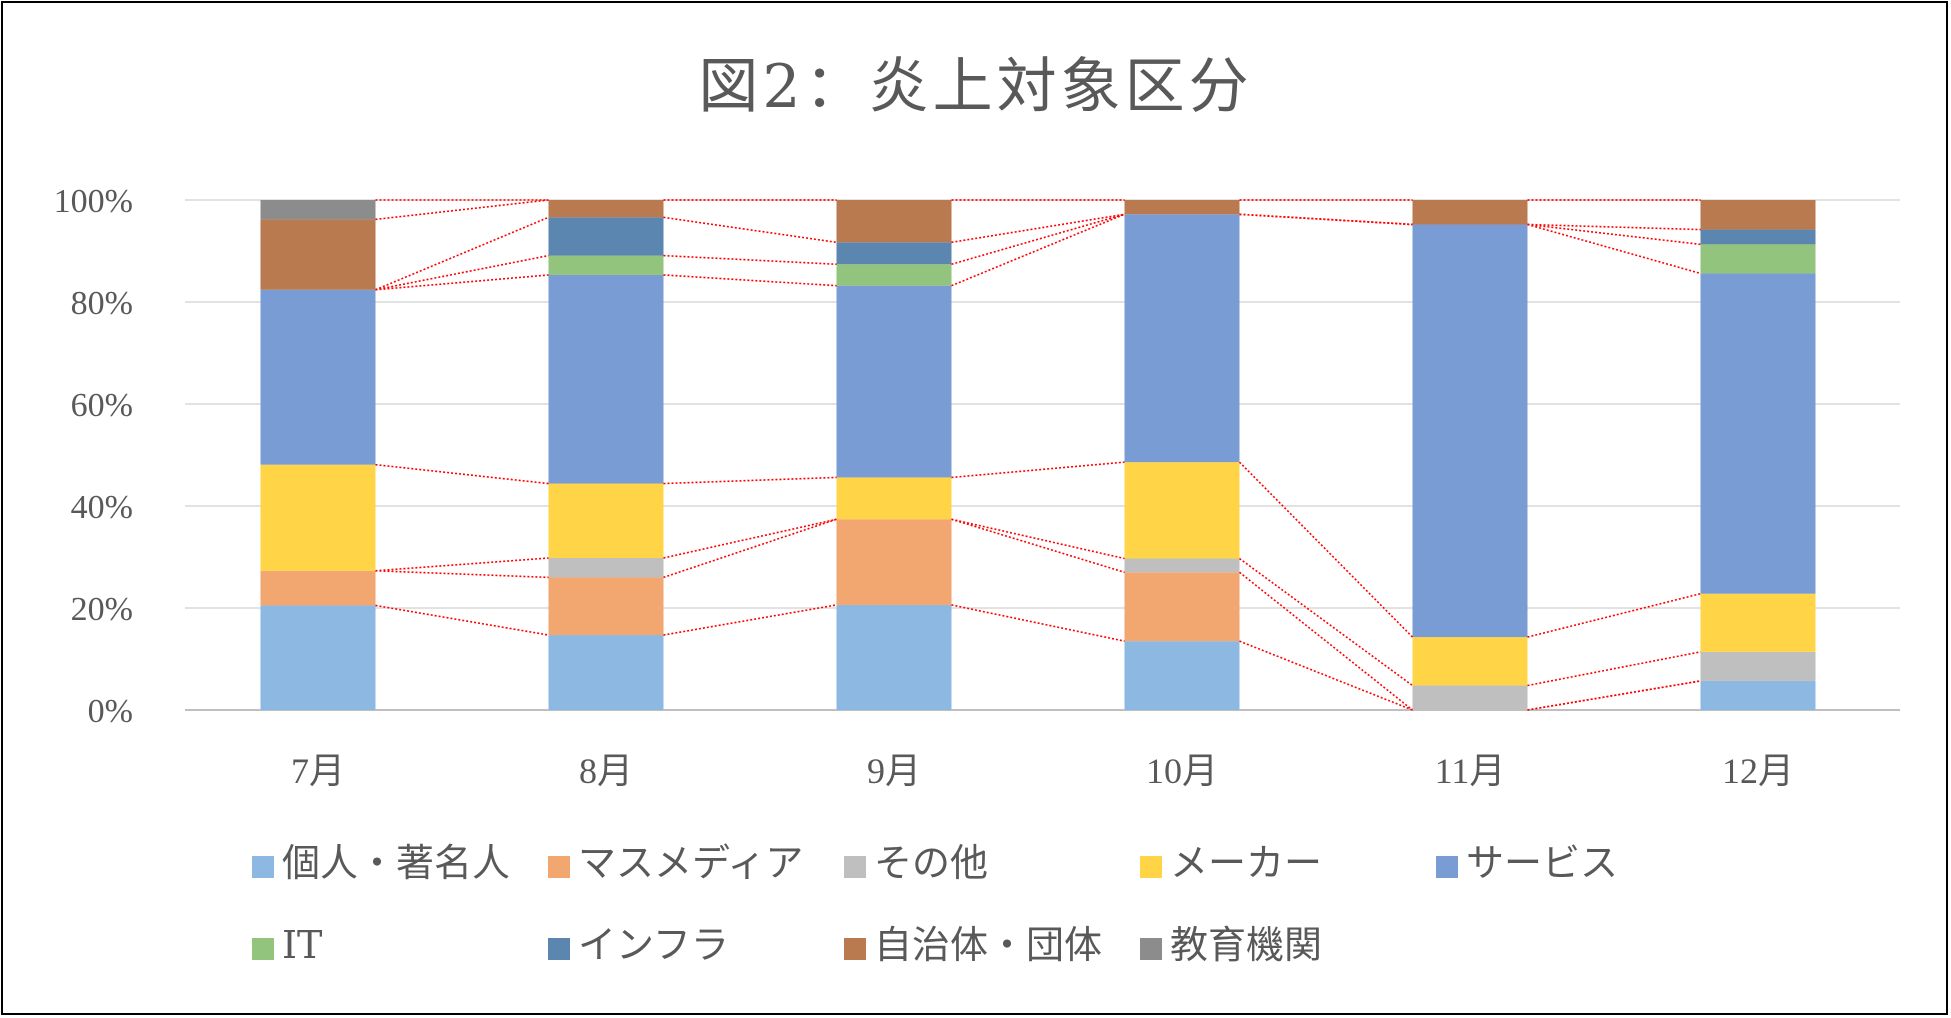 This screenshot has width=1951, height=1018. I want to click on x-tick-label: 11月, so click(1470, 771).